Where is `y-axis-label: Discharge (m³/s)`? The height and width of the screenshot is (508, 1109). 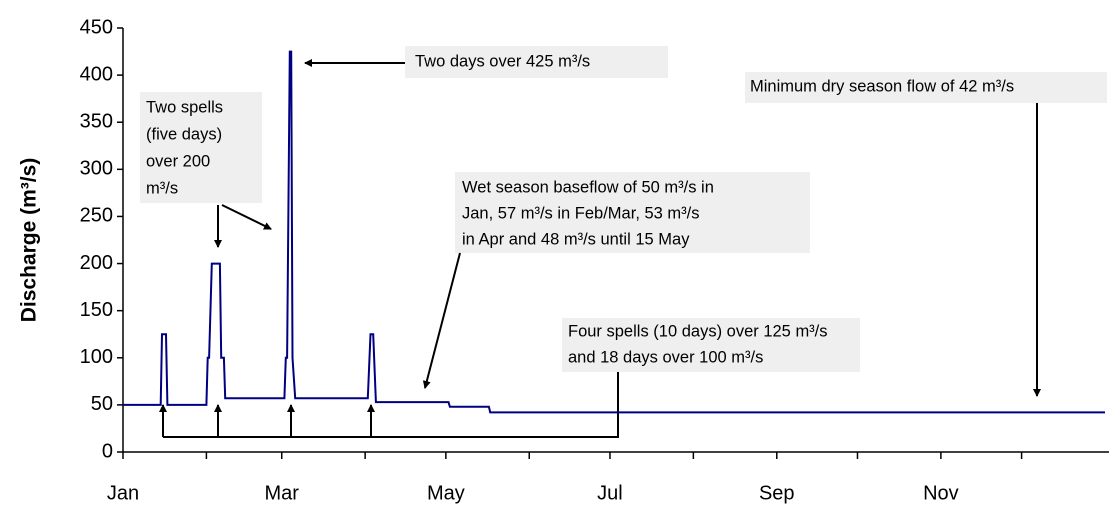
y-axis-label: Discharge (m³/s) is located at coordinates (29, 240).